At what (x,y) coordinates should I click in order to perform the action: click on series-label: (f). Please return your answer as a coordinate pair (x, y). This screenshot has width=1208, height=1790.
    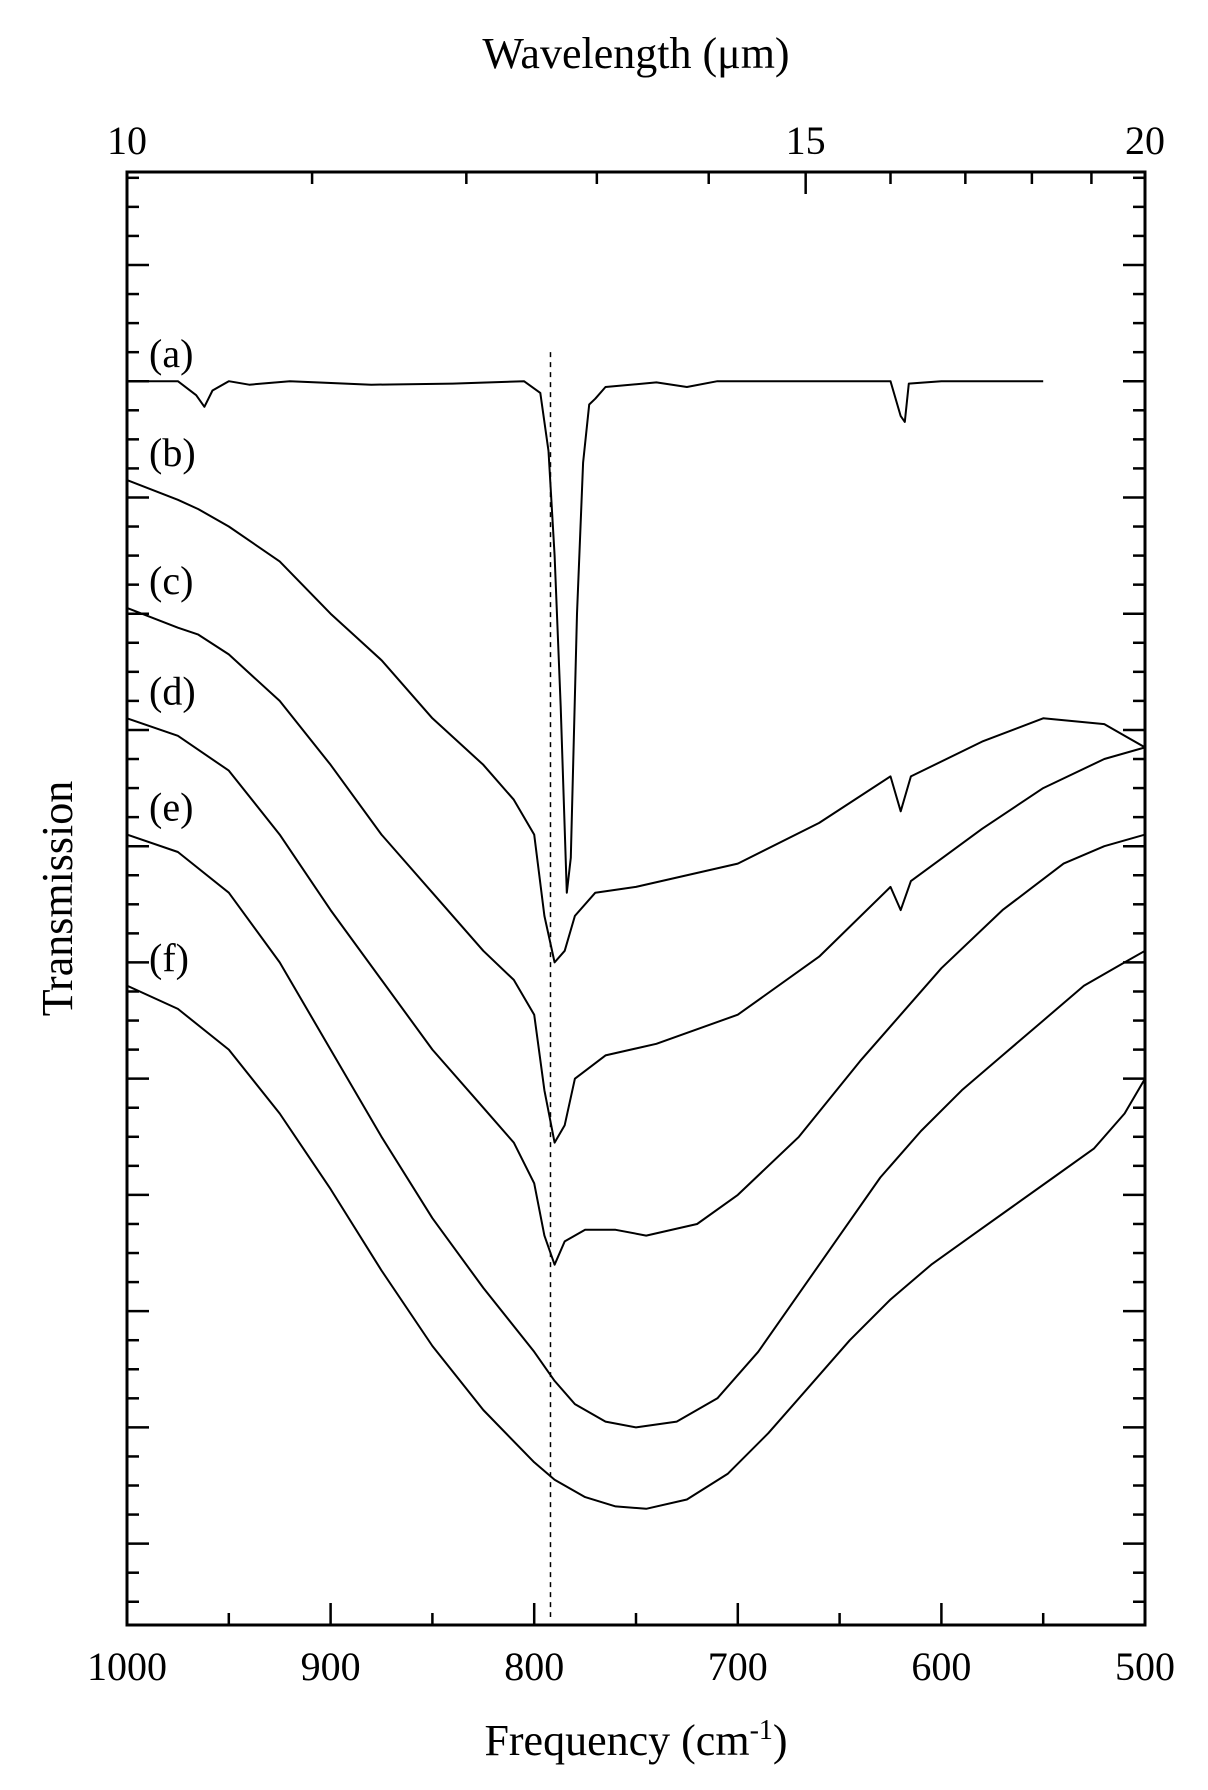
    Looking at the image, I should click on (169, 958).